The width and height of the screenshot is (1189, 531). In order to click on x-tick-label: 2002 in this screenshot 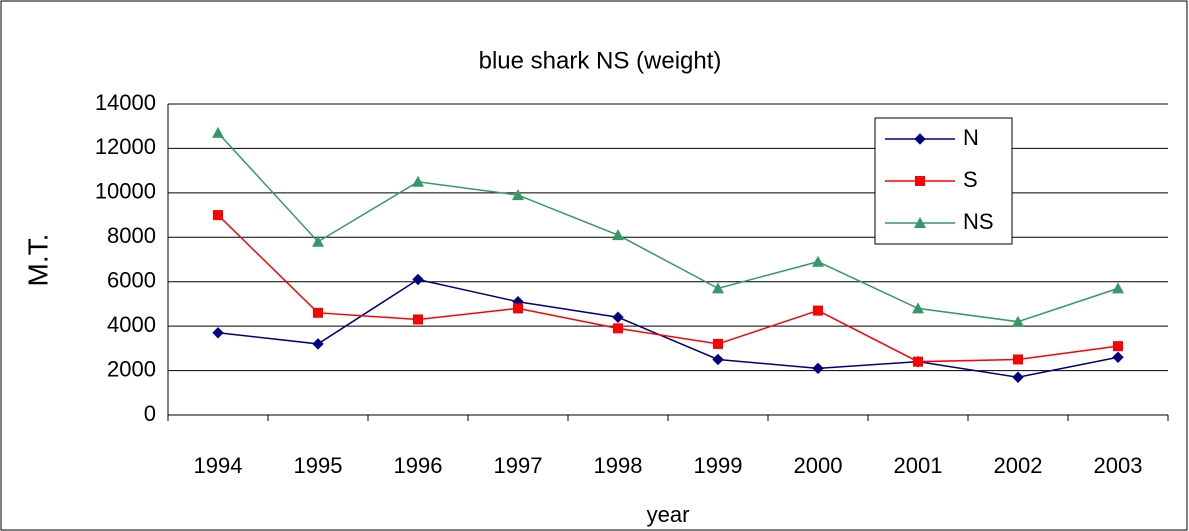, I will do `click(1018, 465)`.